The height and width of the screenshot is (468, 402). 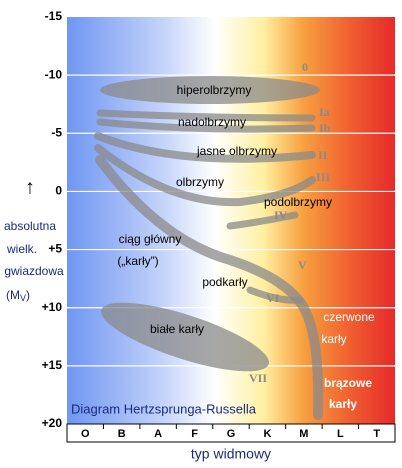 I want to click on bright-giant-band, so click(x=205, y=147).